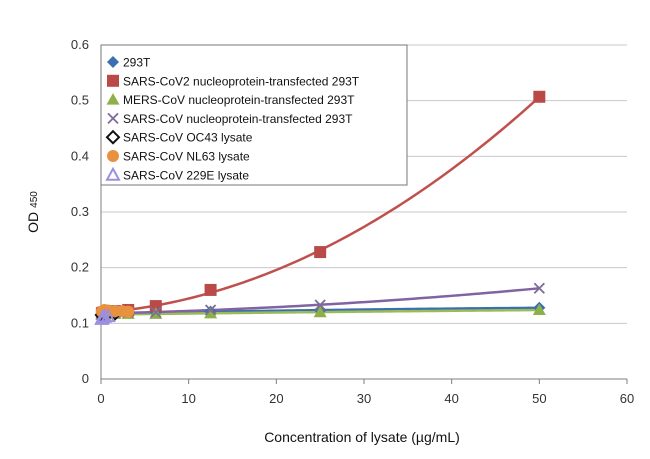 Image resolution: width=650 pixels, height=459 pixels. I want to click on y-tick-label: 0.2, so click(80, 267).